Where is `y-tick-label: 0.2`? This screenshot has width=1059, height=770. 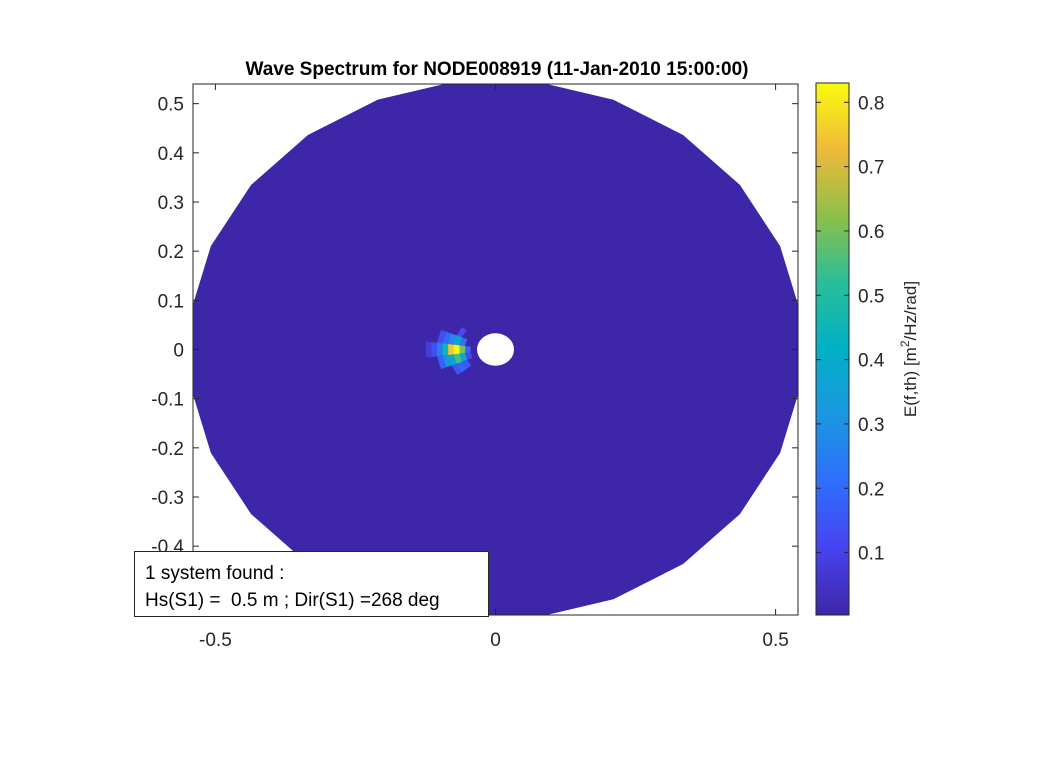 y-tick-label: 0.2 is located at coordinates (171, 252).